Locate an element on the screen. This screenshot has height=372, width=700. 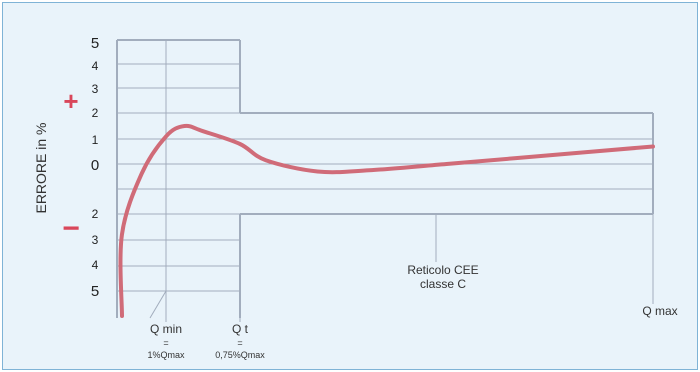
qmin-equals: = is located at coordinates (165, 343).